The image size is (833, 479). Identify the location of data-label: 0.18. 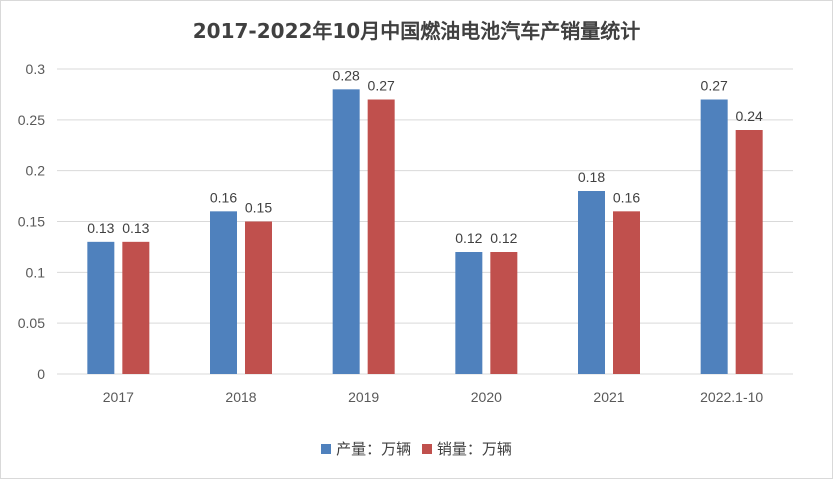
(591, 177).